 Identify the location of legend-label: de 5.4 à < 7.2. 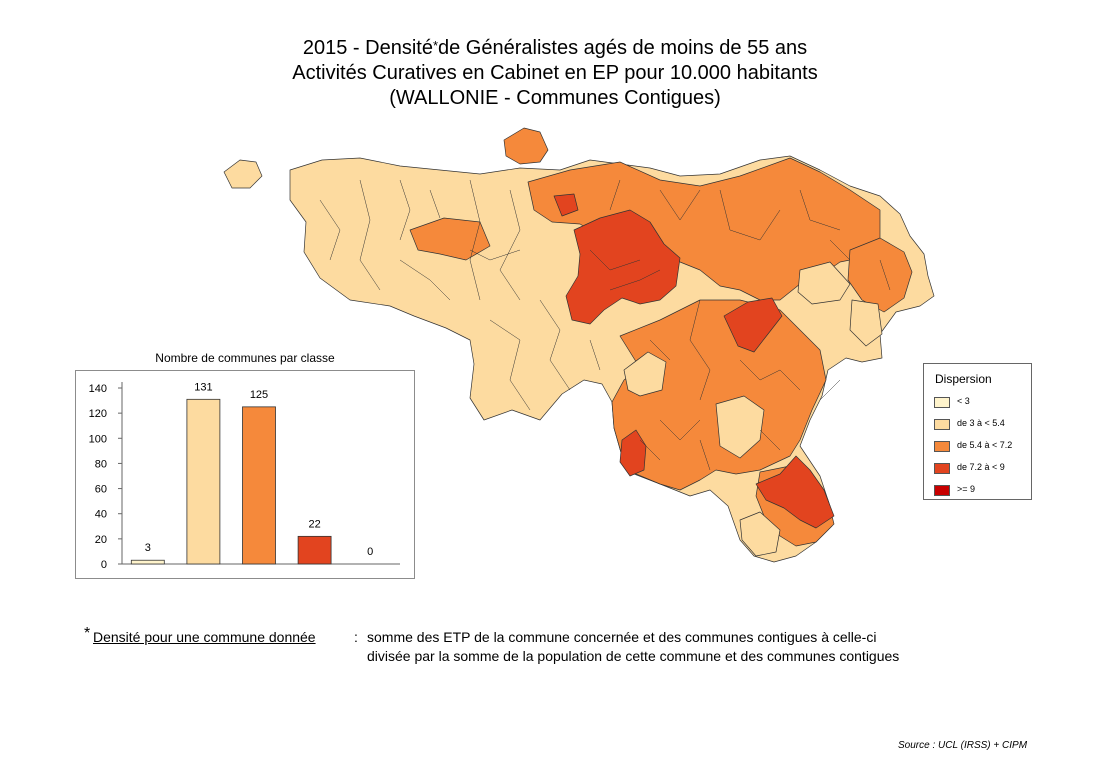
(985, 445).